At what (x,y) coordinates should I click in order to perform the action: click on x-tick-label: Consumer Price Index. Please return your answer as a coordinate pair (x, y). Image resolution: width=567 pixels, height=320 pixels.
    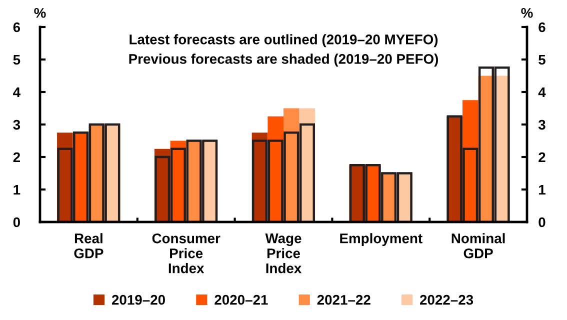
    Looking at the image, I should click on (186, 253).